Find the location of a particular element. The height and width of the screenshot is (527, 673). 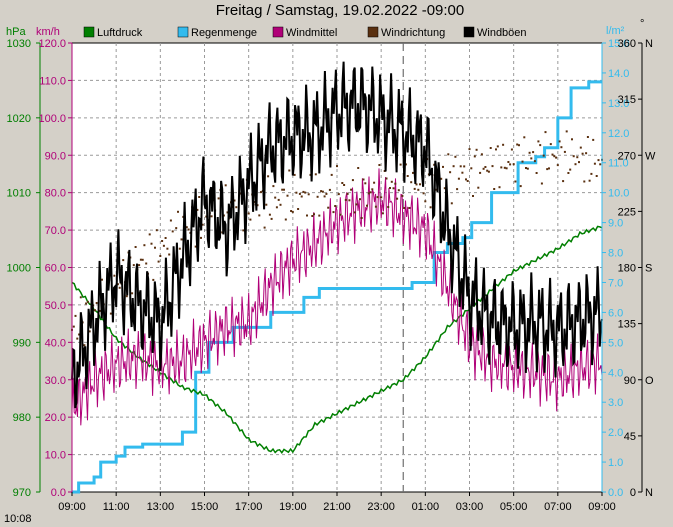

wind-tick-label: 10.0 is located at coordinates (55, 456).